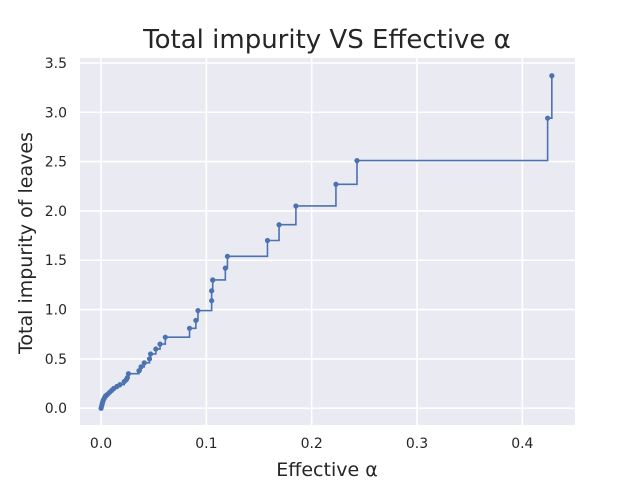 The image size is (640, 480). Describe the element at coordinates (326, 40) in the screenshot. I see `chart-title: Total impurity VS Effective α` at that location.